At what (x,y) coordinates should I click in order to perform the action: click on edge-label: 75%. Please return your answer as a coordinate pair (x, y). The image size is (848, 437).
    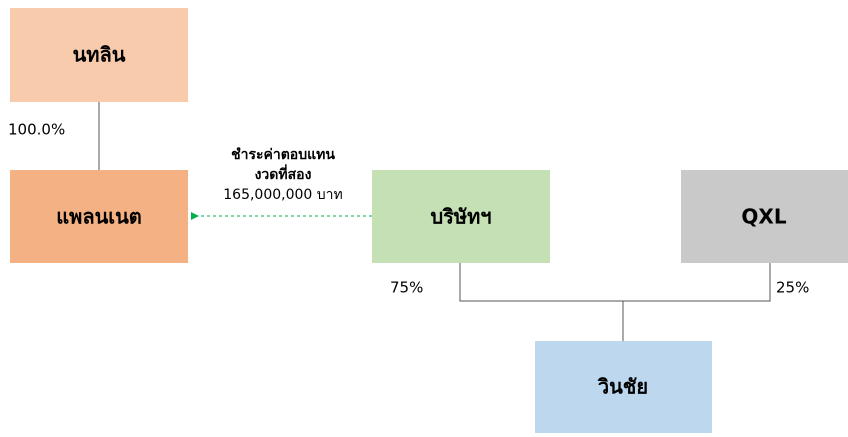
    Looking at the image, I should click on (406, 288).